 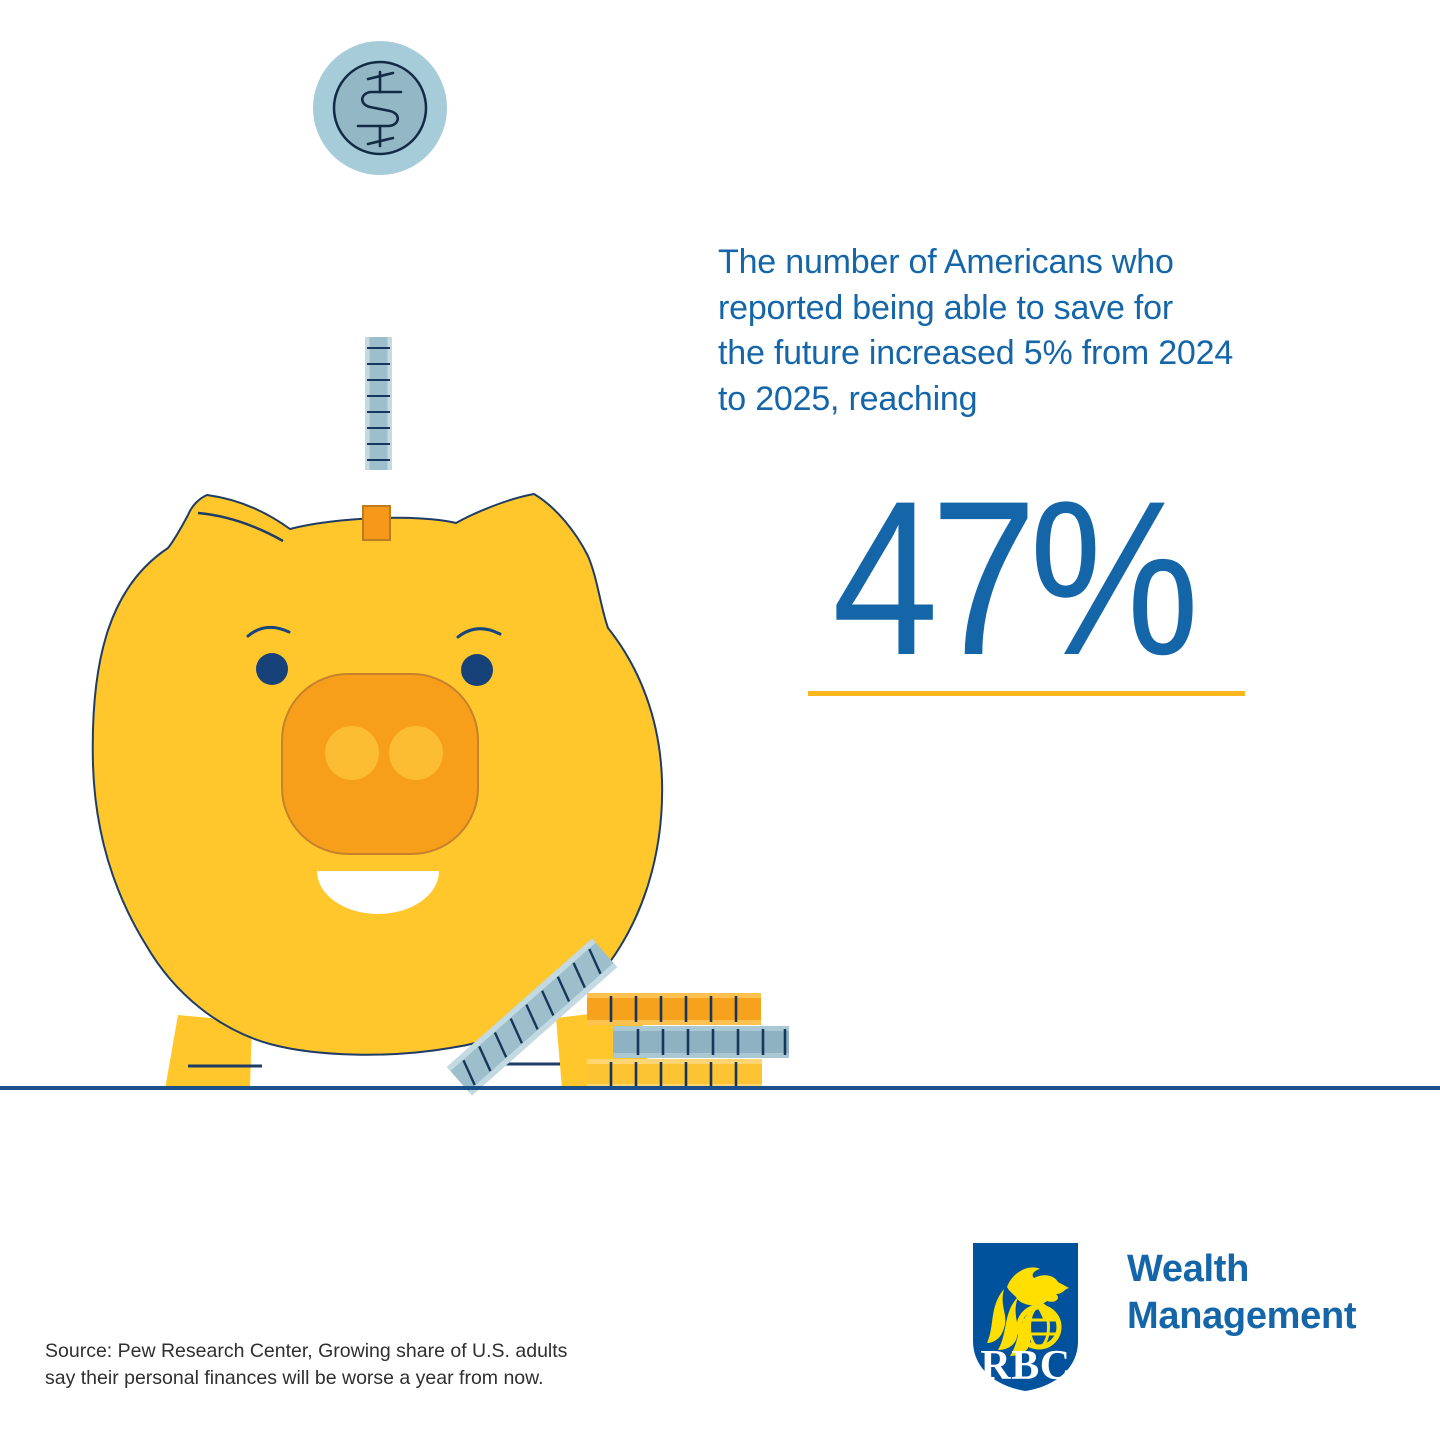 What do you see at coordinates (376, 523) in the screenshot?
I see `coin-slot` at bounding box center [376, 523].